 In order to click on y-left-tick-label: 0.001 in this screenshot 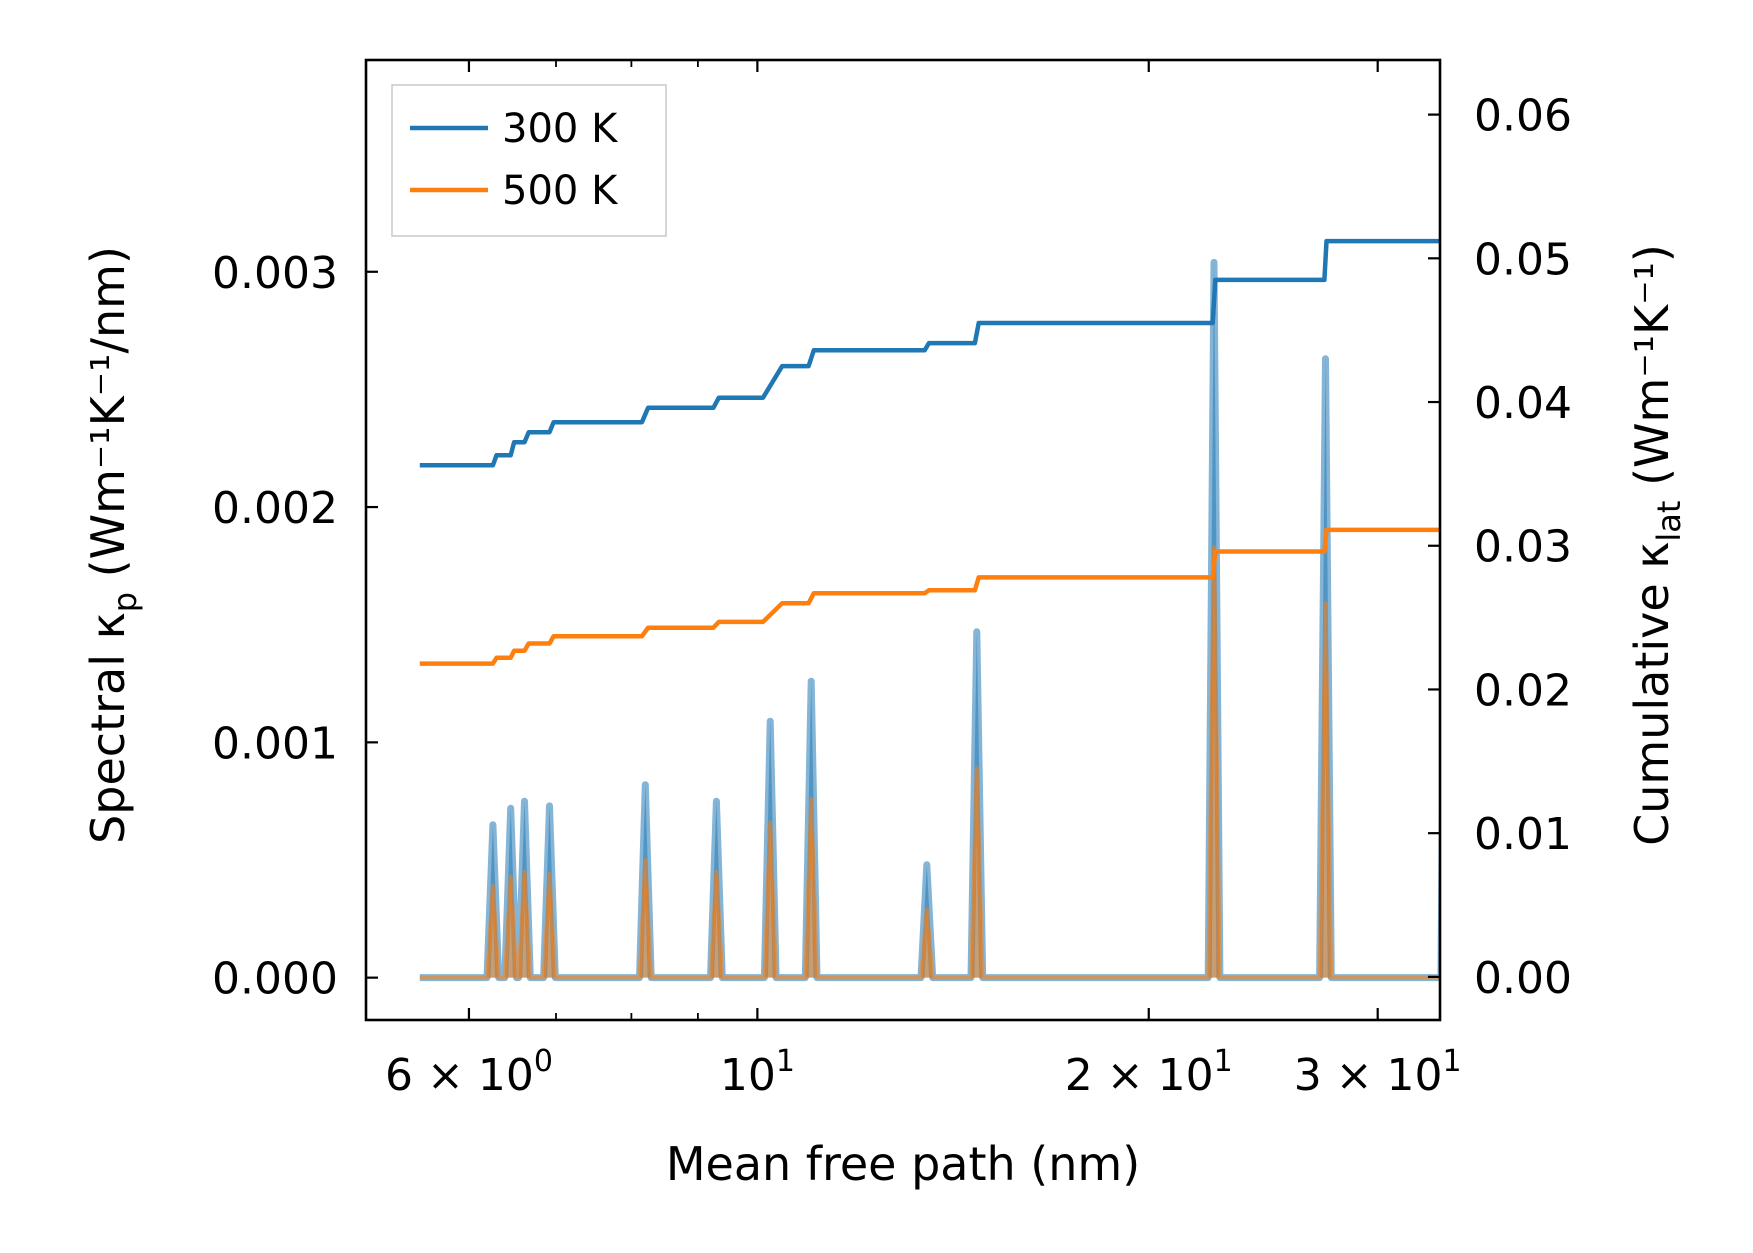, I will do `click(275, 743)`.